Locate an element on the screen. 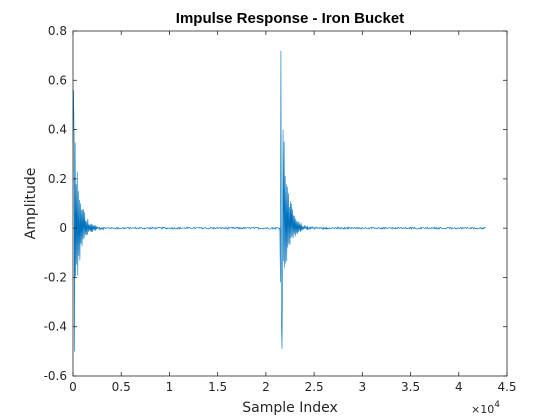  y-tick-label: 0.4 is located at coordinates (57, 130).